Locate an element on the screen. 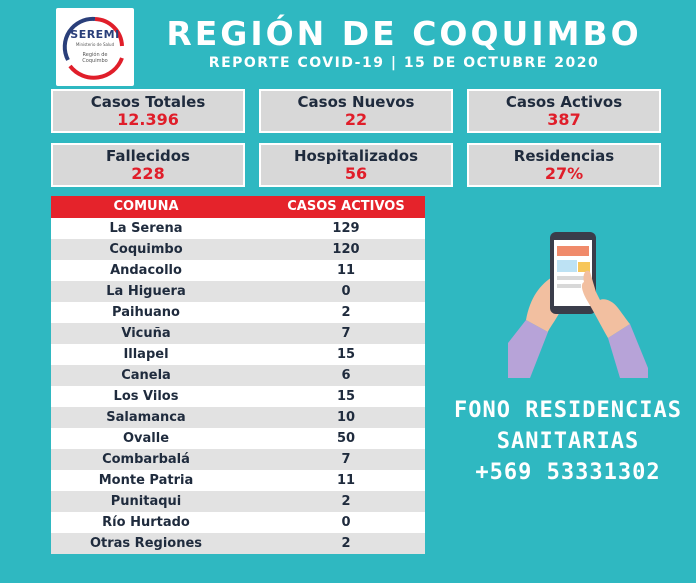 This screenshot has height=583, width=696. cell-comuna: Andacollo is located at coordinates (146, 270).